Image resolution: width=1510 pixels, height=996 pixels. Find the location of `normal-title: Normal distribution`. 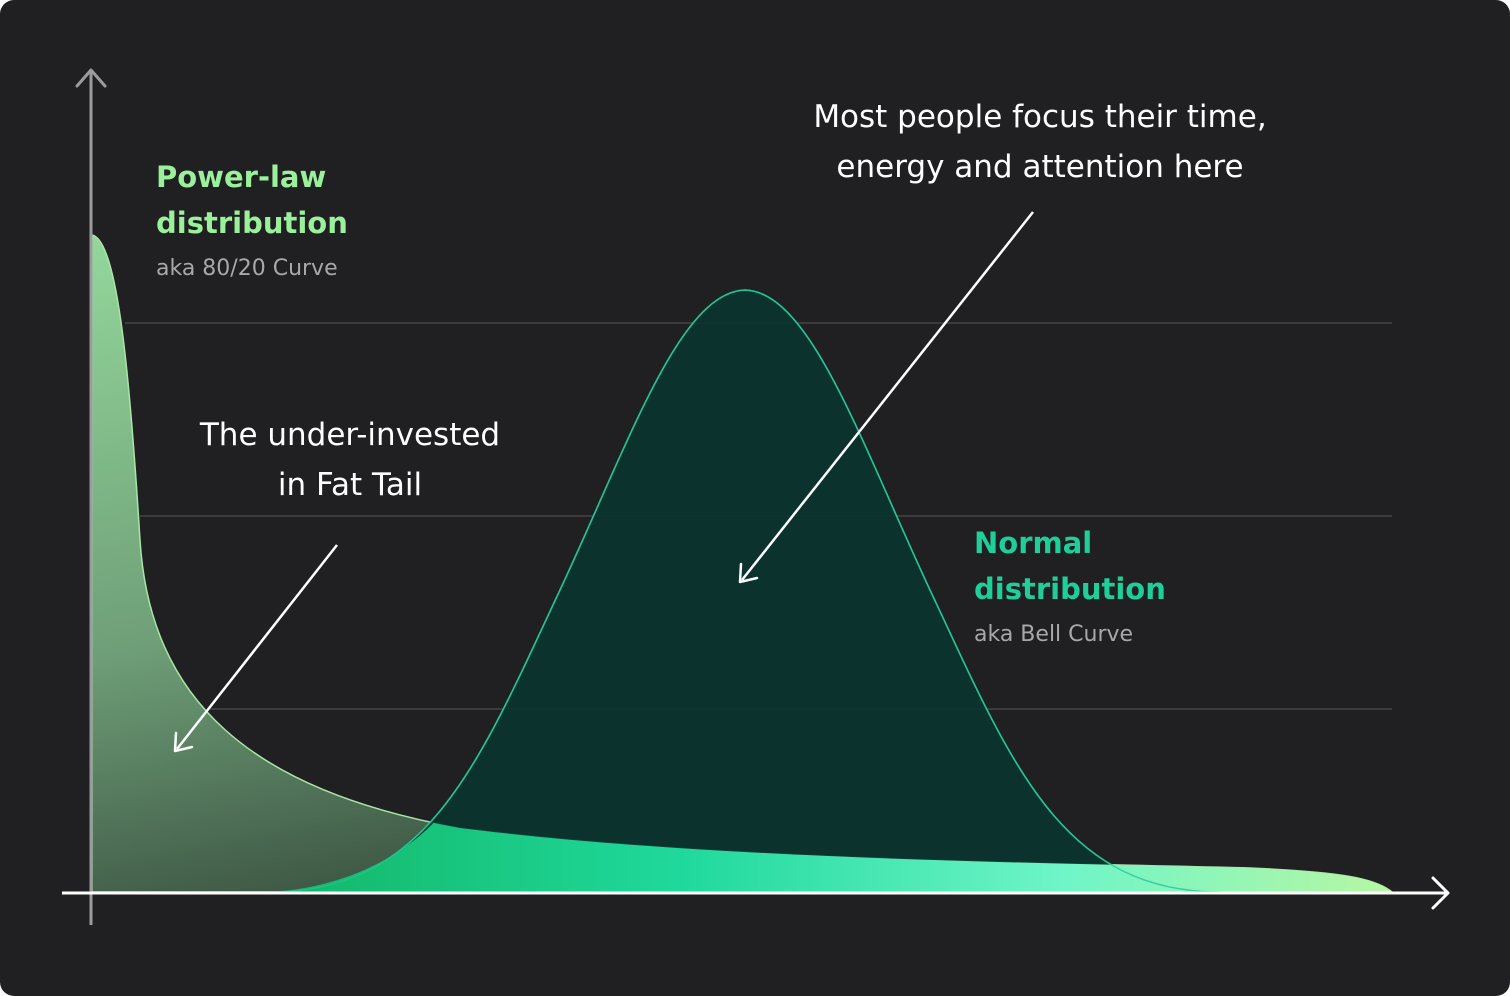

normal-title: Normal distribution is located at coordinates (1070, 566).